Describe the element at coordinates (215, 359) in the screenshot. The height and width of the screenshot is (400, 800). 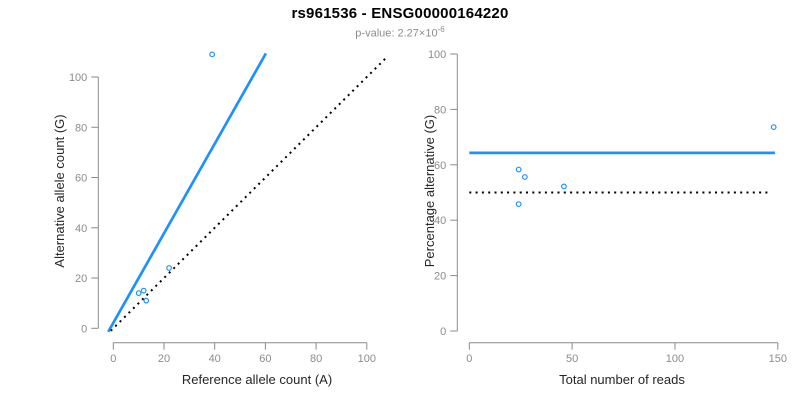
I see `x-tick-label: 40` at that location.